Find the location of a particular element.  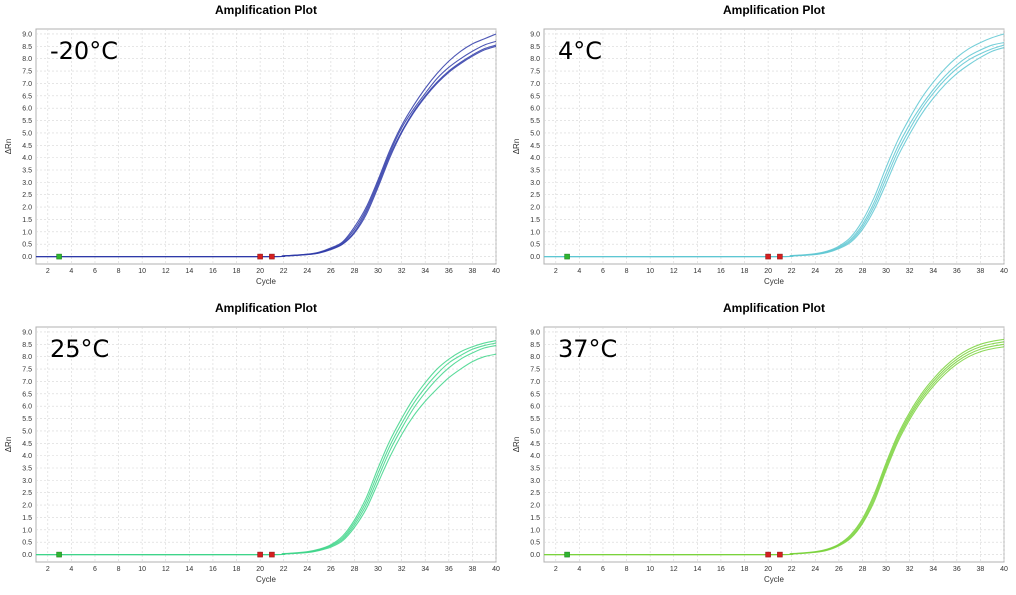

y-tick-label: 3.5 is located at coordinates (535, 469).